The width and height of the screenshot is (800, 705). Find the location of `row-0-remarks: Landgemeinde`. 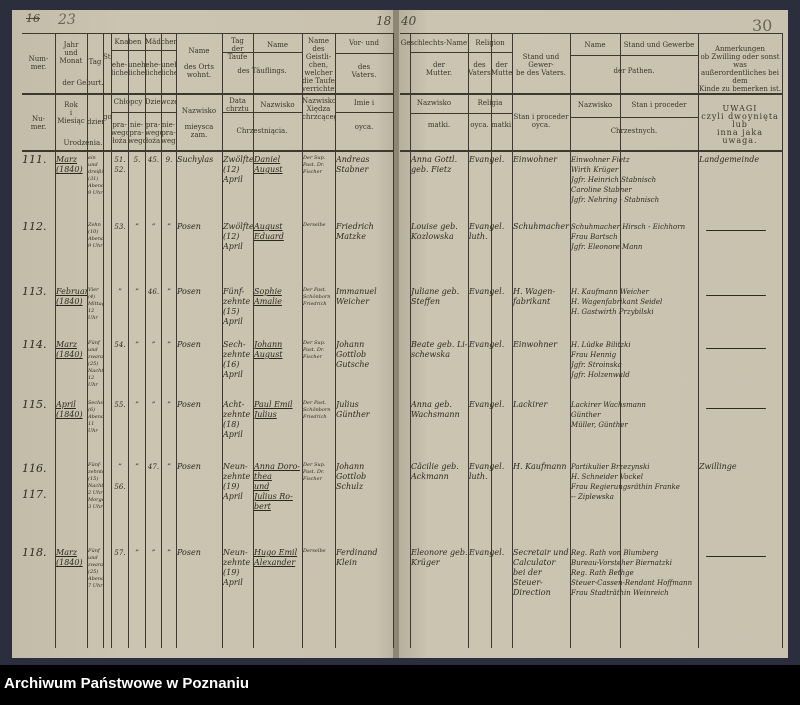

row-0-remarks: Landgemeinde is located at coordinates (729, 159).